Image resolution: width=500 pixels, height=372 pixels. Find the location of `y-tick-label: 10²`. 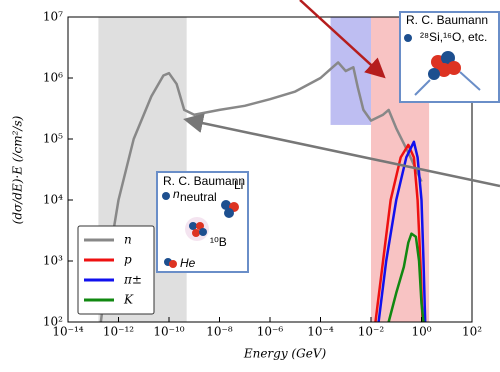

y-tick-label: 10² is located at coordinates (53, 322).